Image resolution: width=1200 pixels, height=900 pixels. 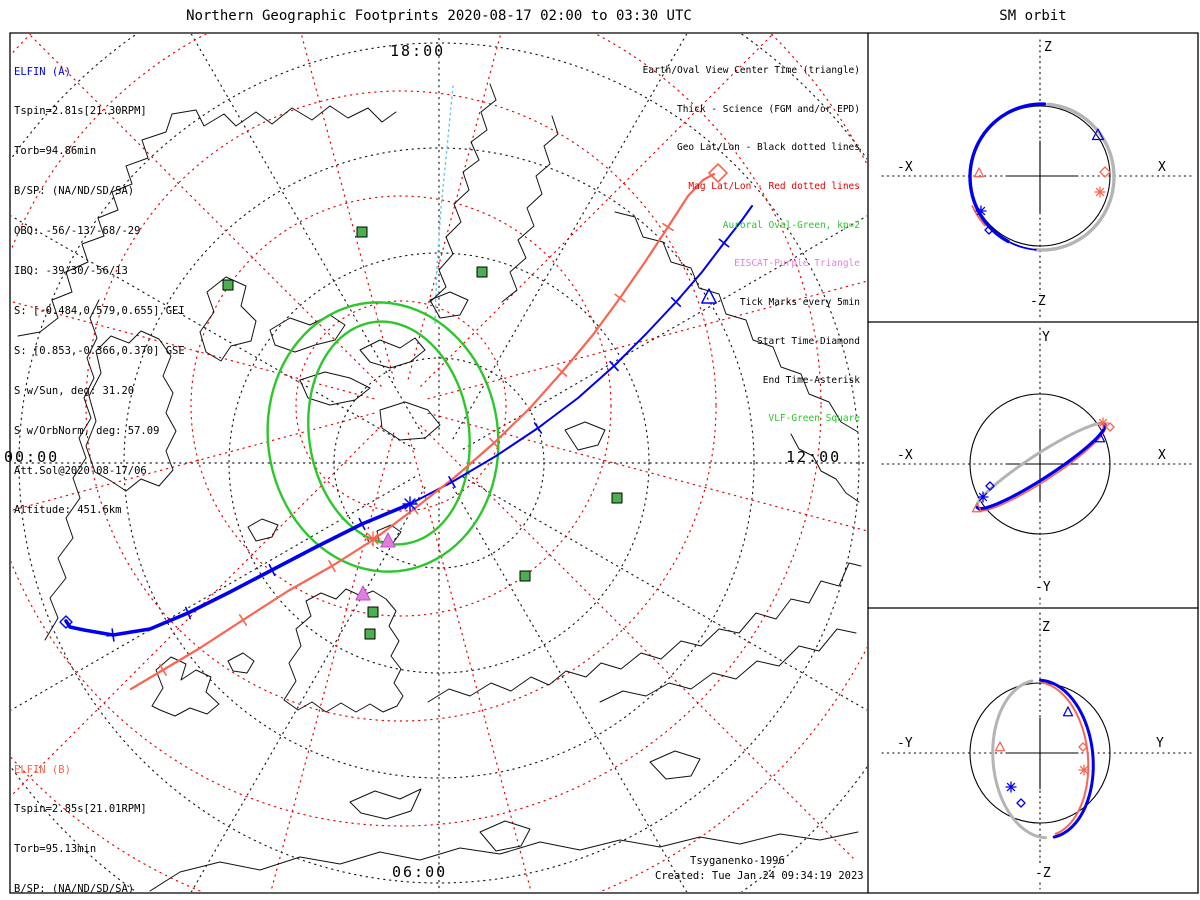 I want to click on legend-item: Geo Lat/Lon - Black dotted lines, so click(x=768, y=148).